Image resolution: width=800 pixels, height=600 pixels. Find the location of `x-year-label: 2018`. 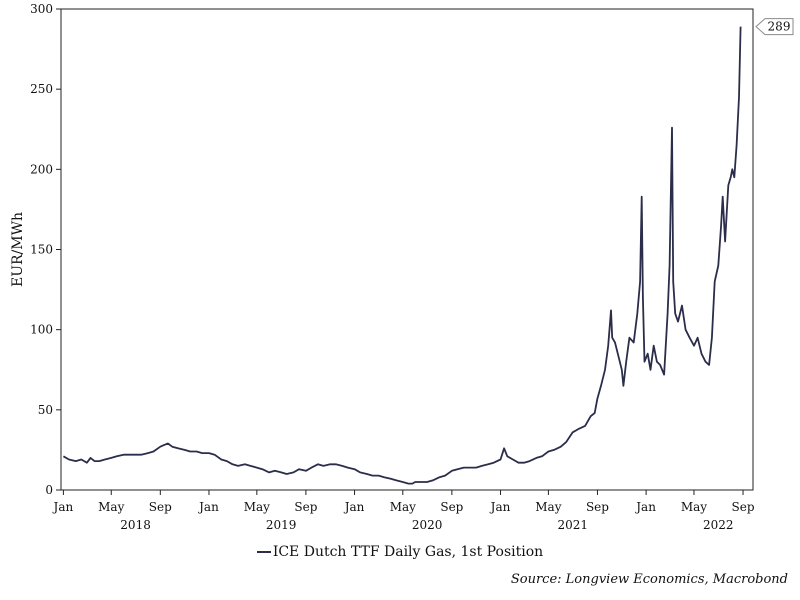

x-year-label: 2018 is located at coordinates (135, 525).